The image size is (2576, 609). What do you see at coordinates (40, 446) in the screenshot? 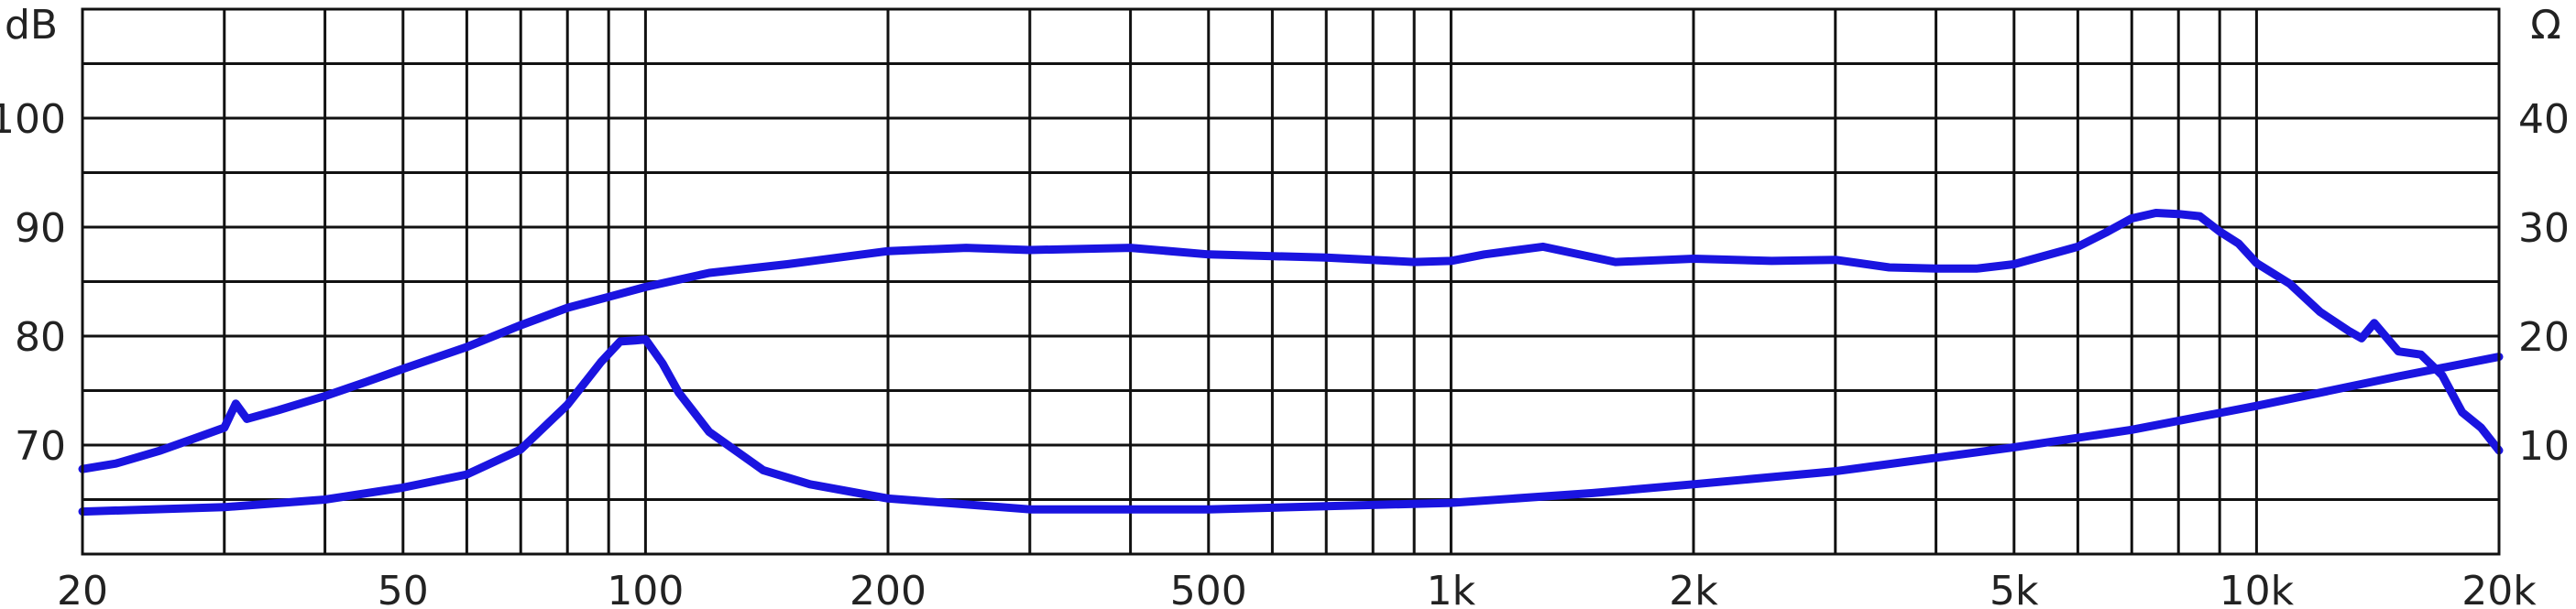
I see `left-y-tick-label: 70` at bounding box center [40, 446].